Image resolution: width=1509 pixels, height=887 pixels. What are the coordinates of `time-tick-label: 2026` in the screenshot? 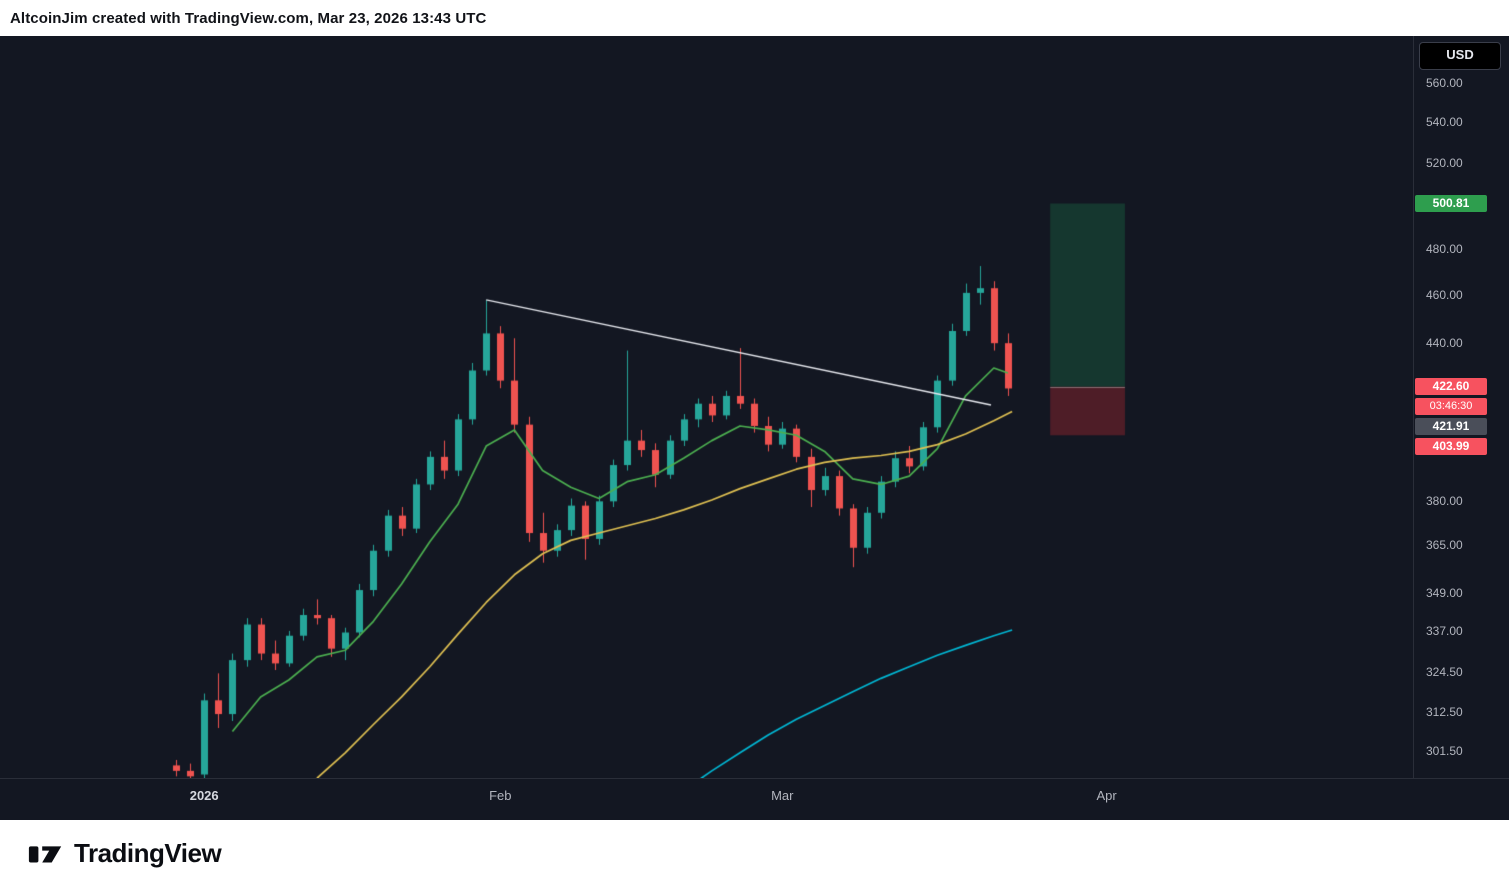 It's located at (204, 795).